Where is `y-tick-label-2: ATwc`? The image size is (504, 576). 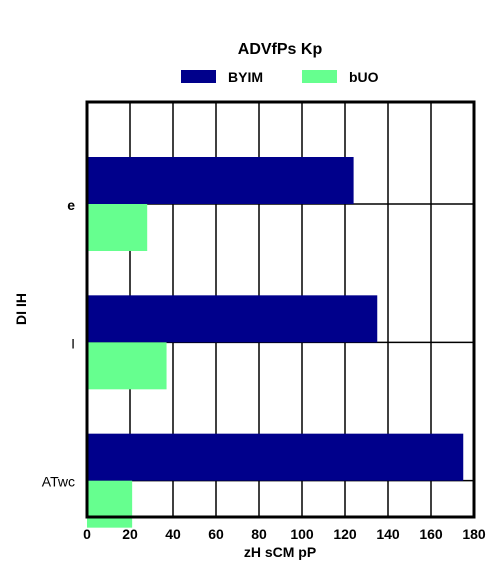
y-tick-label-2: ATwc is located at coordinates (58, 482).